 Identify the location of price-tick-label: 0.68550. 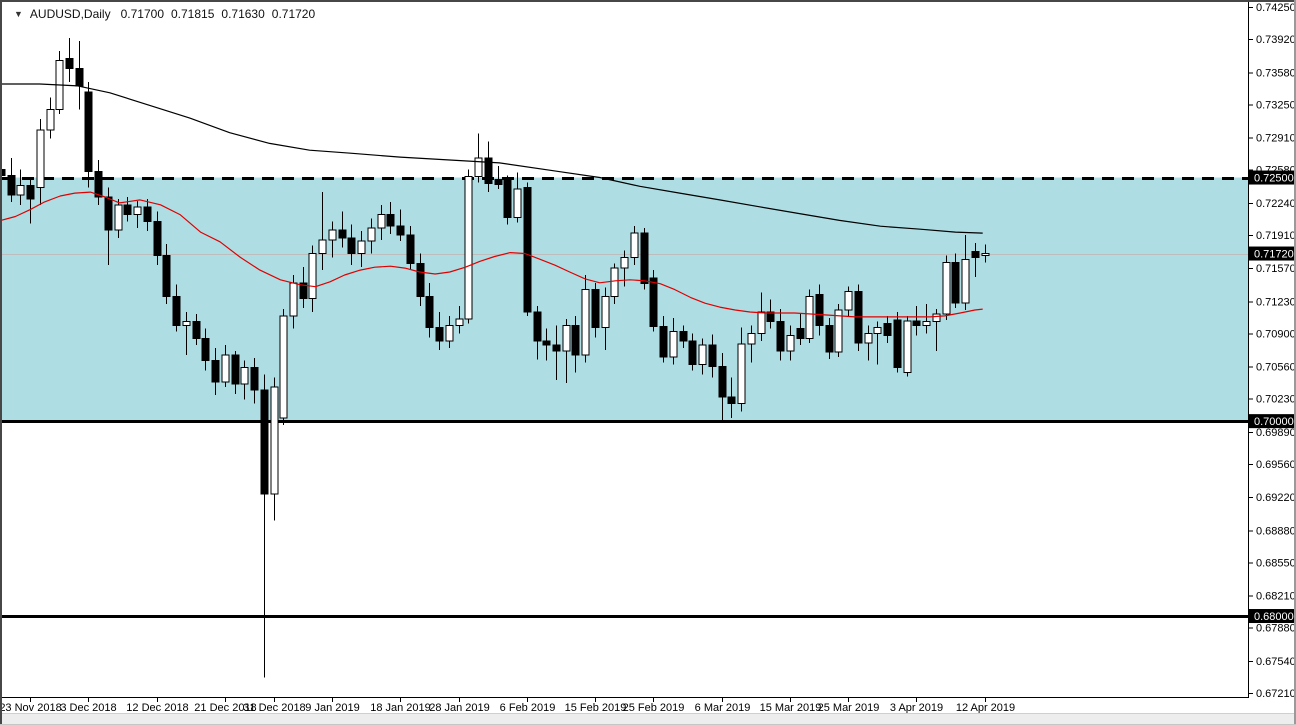
(1276, 563).